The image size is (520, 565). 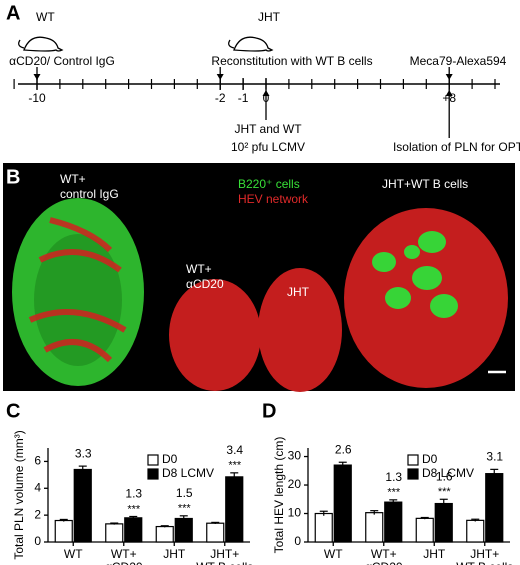 What do you see at coordinates (279, 495) in the screenshot?
I see `y-axis-title: Total HEV length (cm)` at bounding box center [279, 495].